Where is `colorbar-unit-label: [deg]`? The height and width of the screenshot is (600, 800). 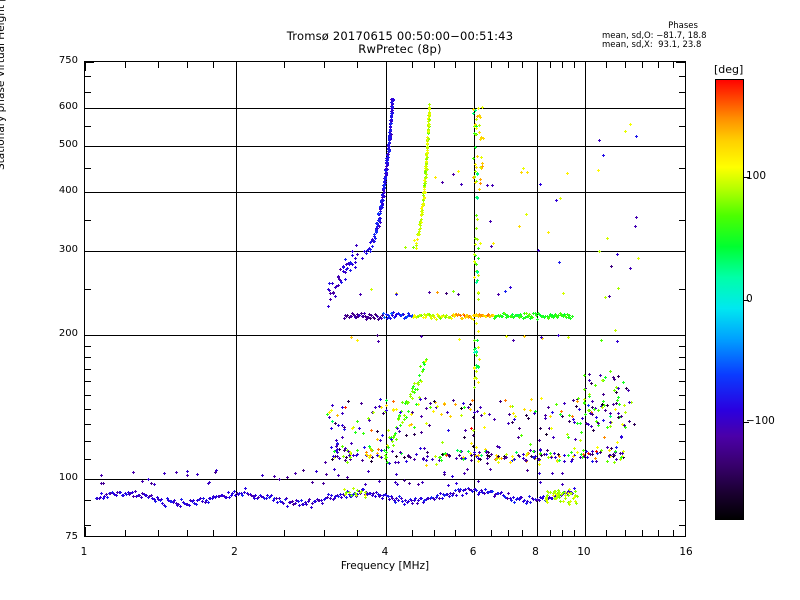 colorbar-unit-label: [deg] is located at coordinates (729, 69).